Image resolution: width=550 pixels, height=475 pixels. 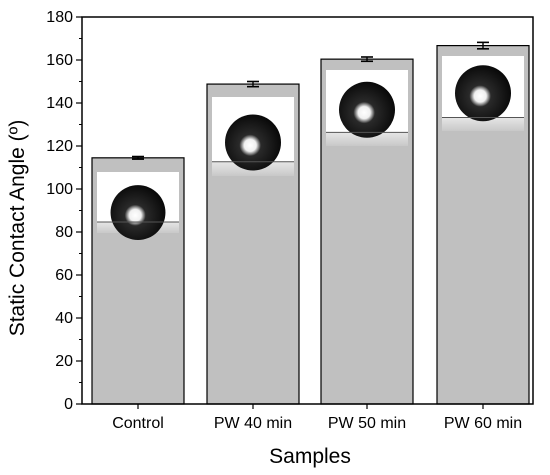 What do you see at coordinates (68, 404) in the screenshot?
I see `y-tick-label-0: 0` at bounding box center [68, 404].